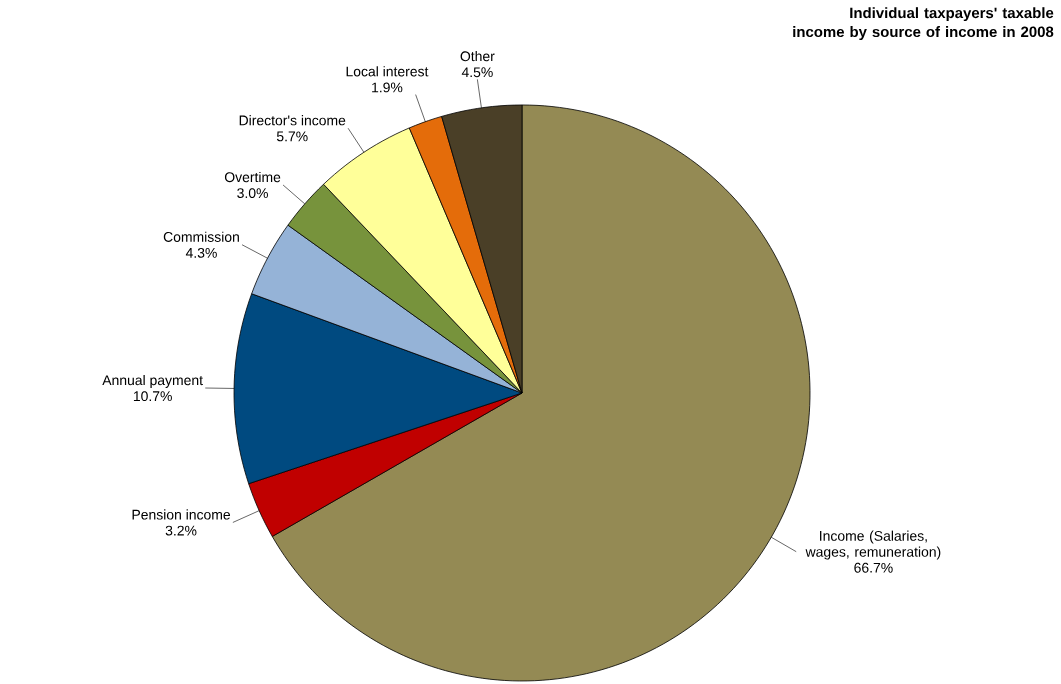 The image size is (1061, 684). I want to click on slice-label: Annual payment, so click(152, 381).